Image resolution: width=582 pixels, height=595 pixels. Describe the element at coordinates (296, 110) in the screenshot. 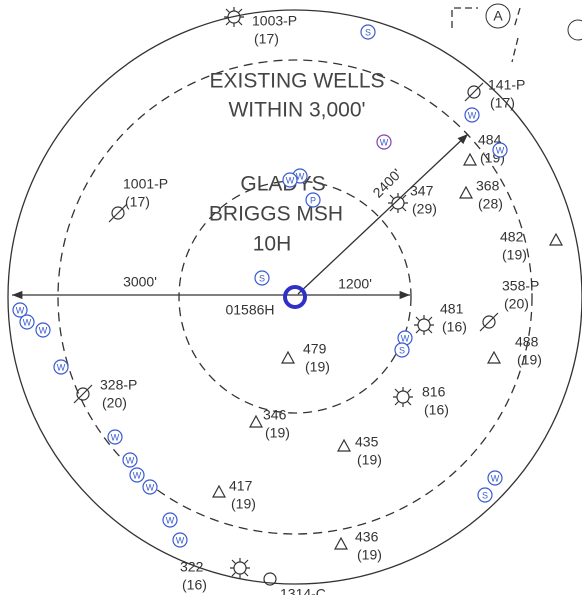

I see `title: WITHIN 3,000'` at that location.